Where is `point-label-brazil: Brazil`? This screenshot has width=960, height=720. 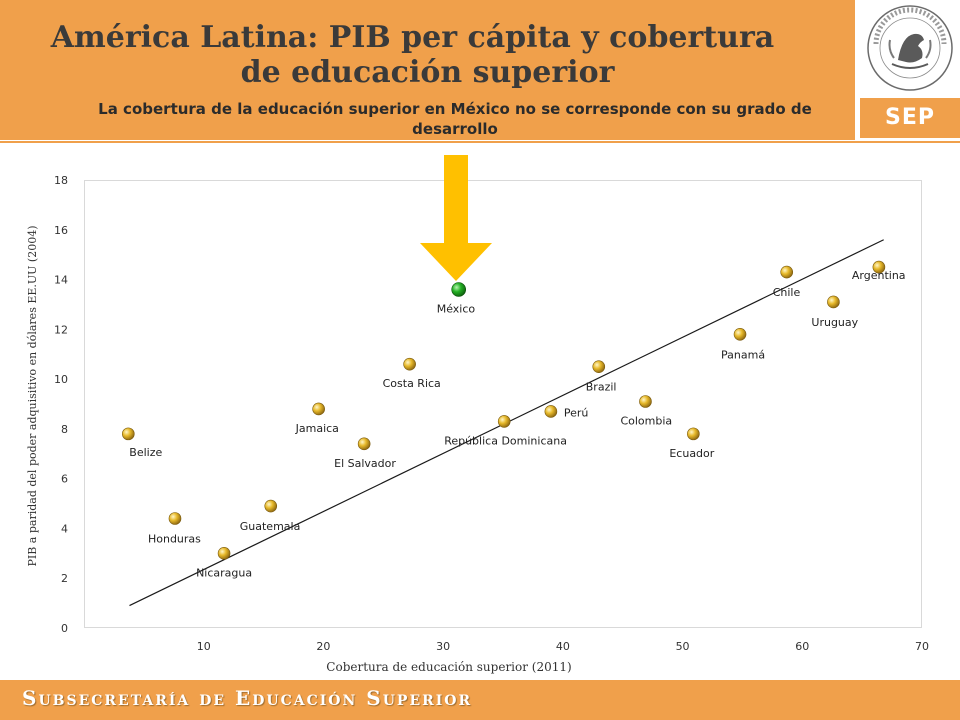
point-label-brazil: Brazil is located at coordinates (601, 387).